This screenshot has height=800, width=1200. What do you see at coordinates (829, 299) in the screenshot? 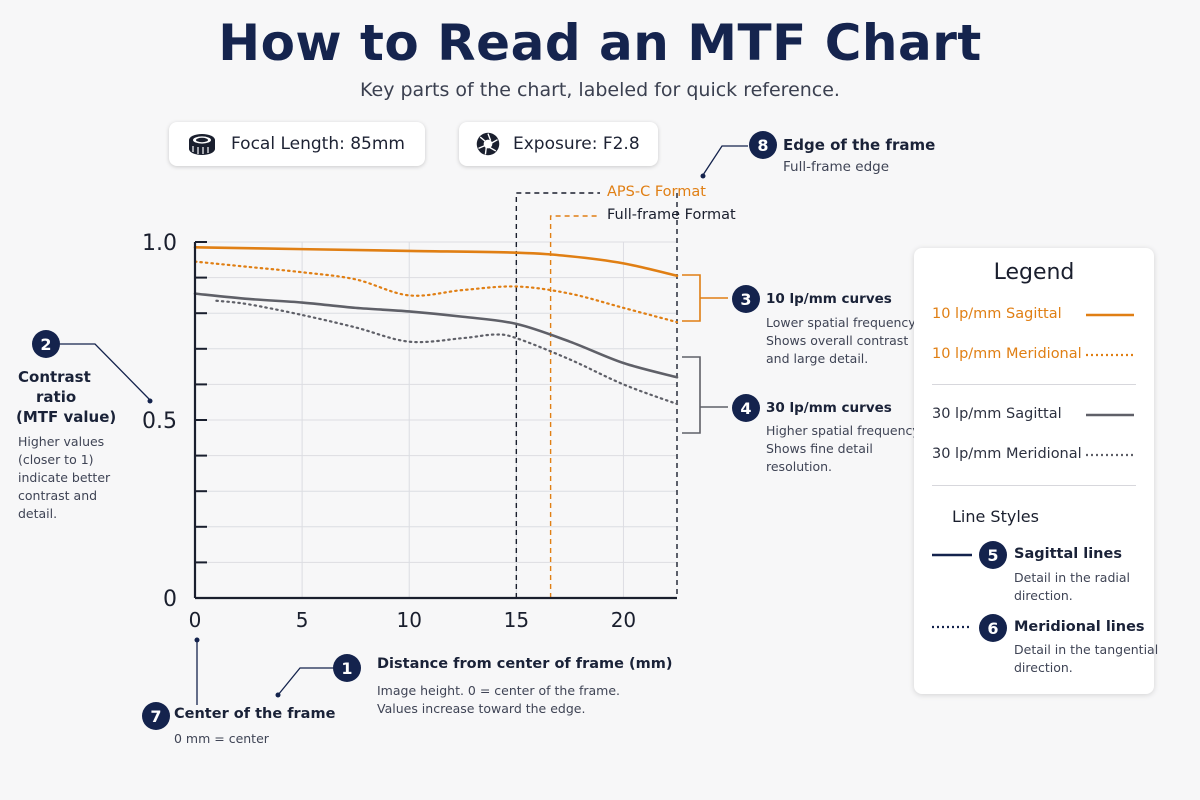
I see `callout-3-title: 10 lp/mm curves` at bounding box center [829, 299].